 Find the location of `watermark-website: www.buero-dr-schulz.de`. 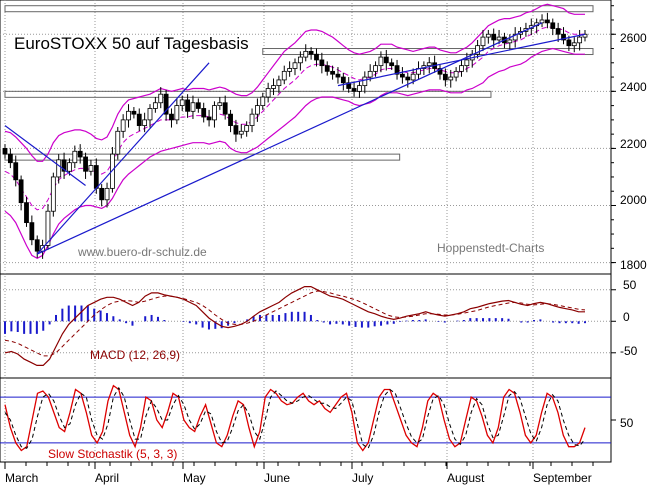

watermark-website: www.buero-dr-schulz.de is located at coordinates (142, 252).